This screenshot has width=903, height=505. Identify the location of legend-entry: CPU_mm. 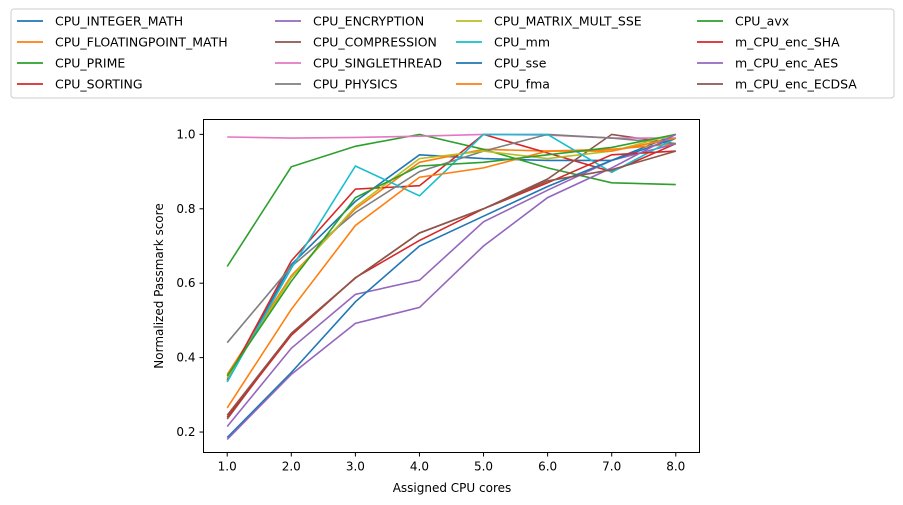
(503, 42).